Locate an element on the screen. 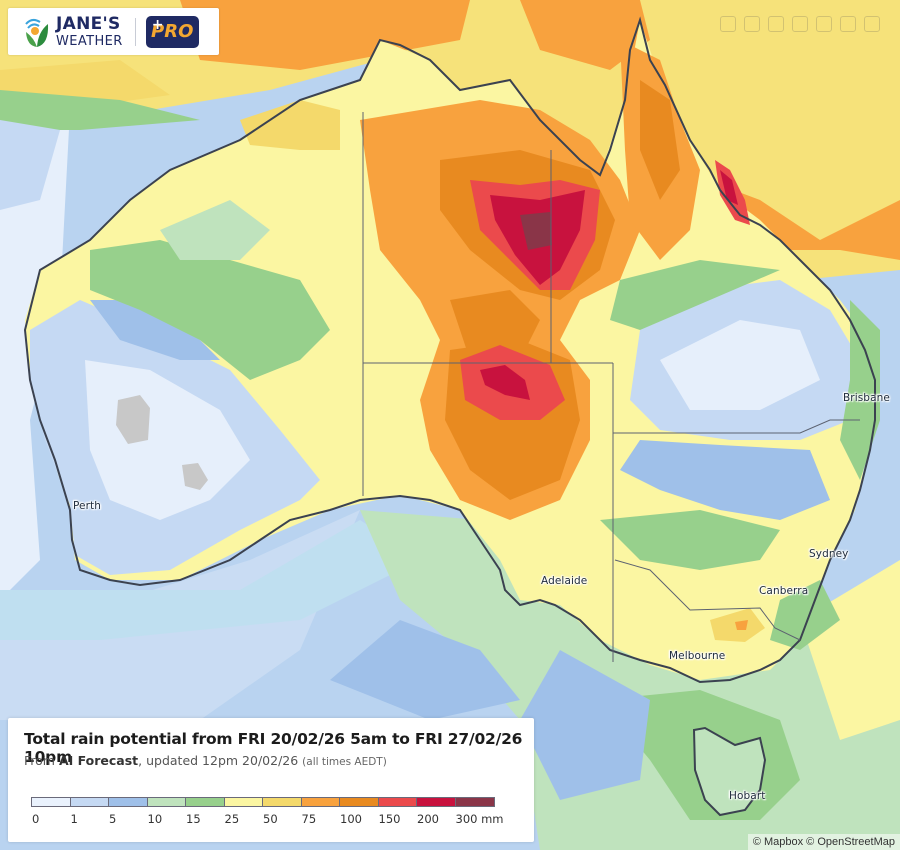  layers-icon is located at coordinates (800, 24).